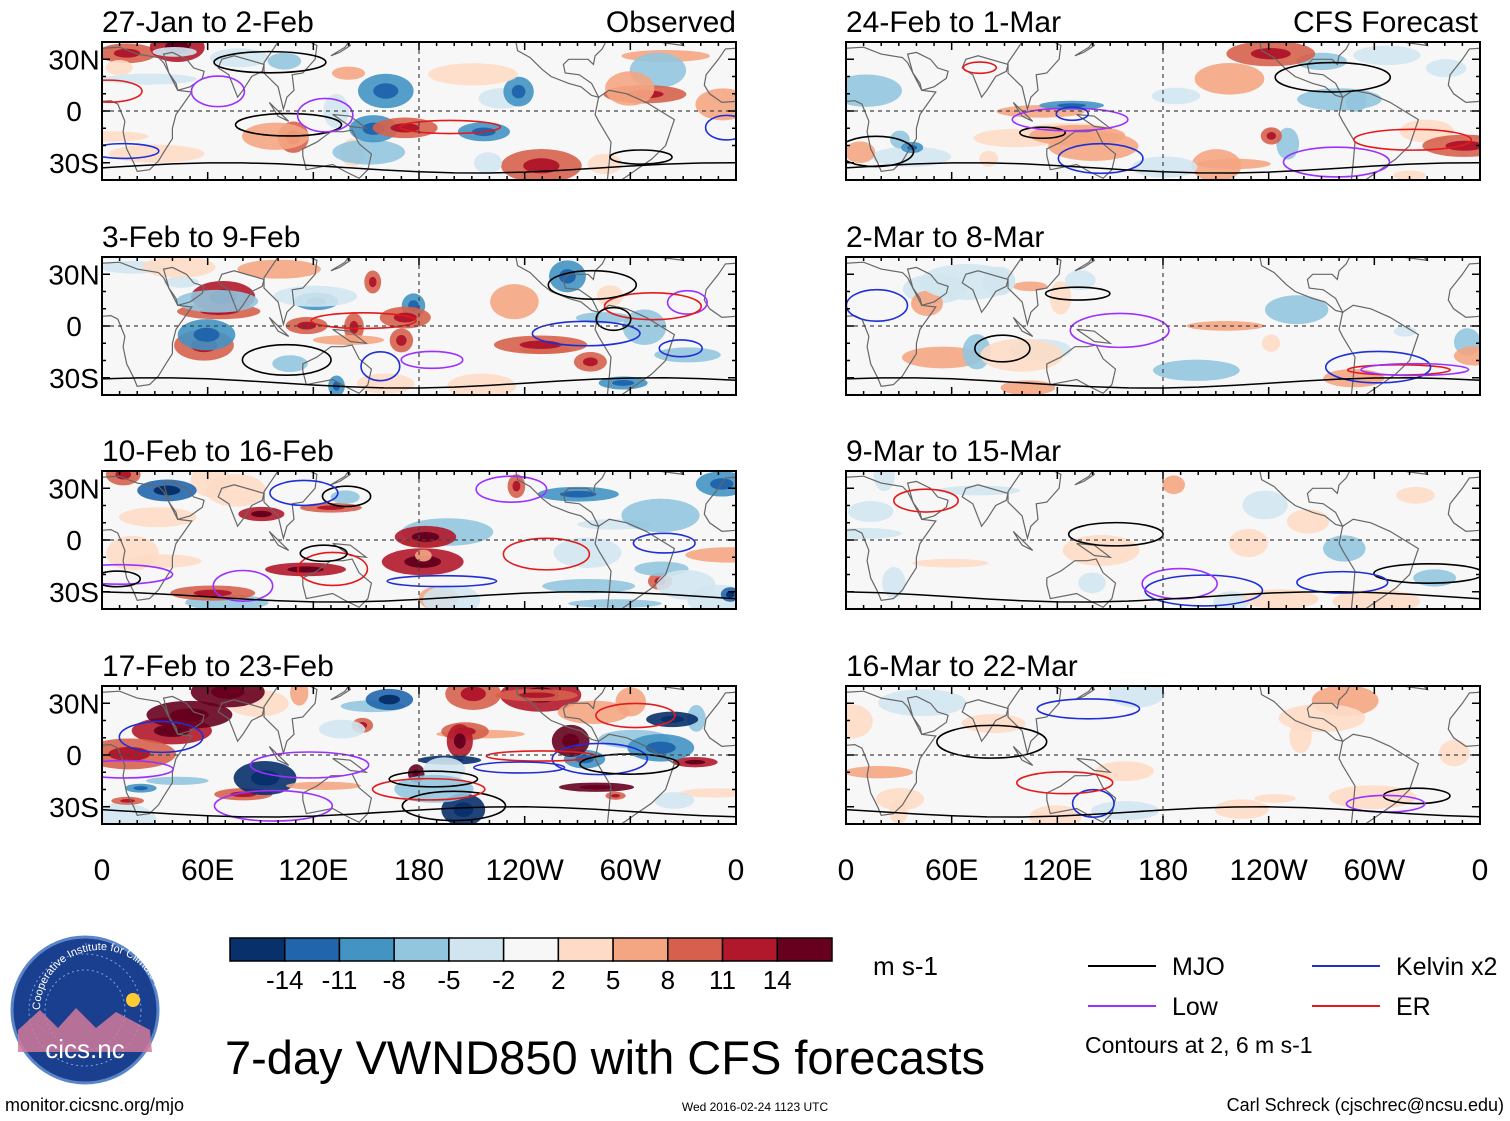  What do you see at coordinates (1386, 22) in the screenshot?
I see `cfs-forecast-label: CFS Forecast` at bounding box center [1386, 22].